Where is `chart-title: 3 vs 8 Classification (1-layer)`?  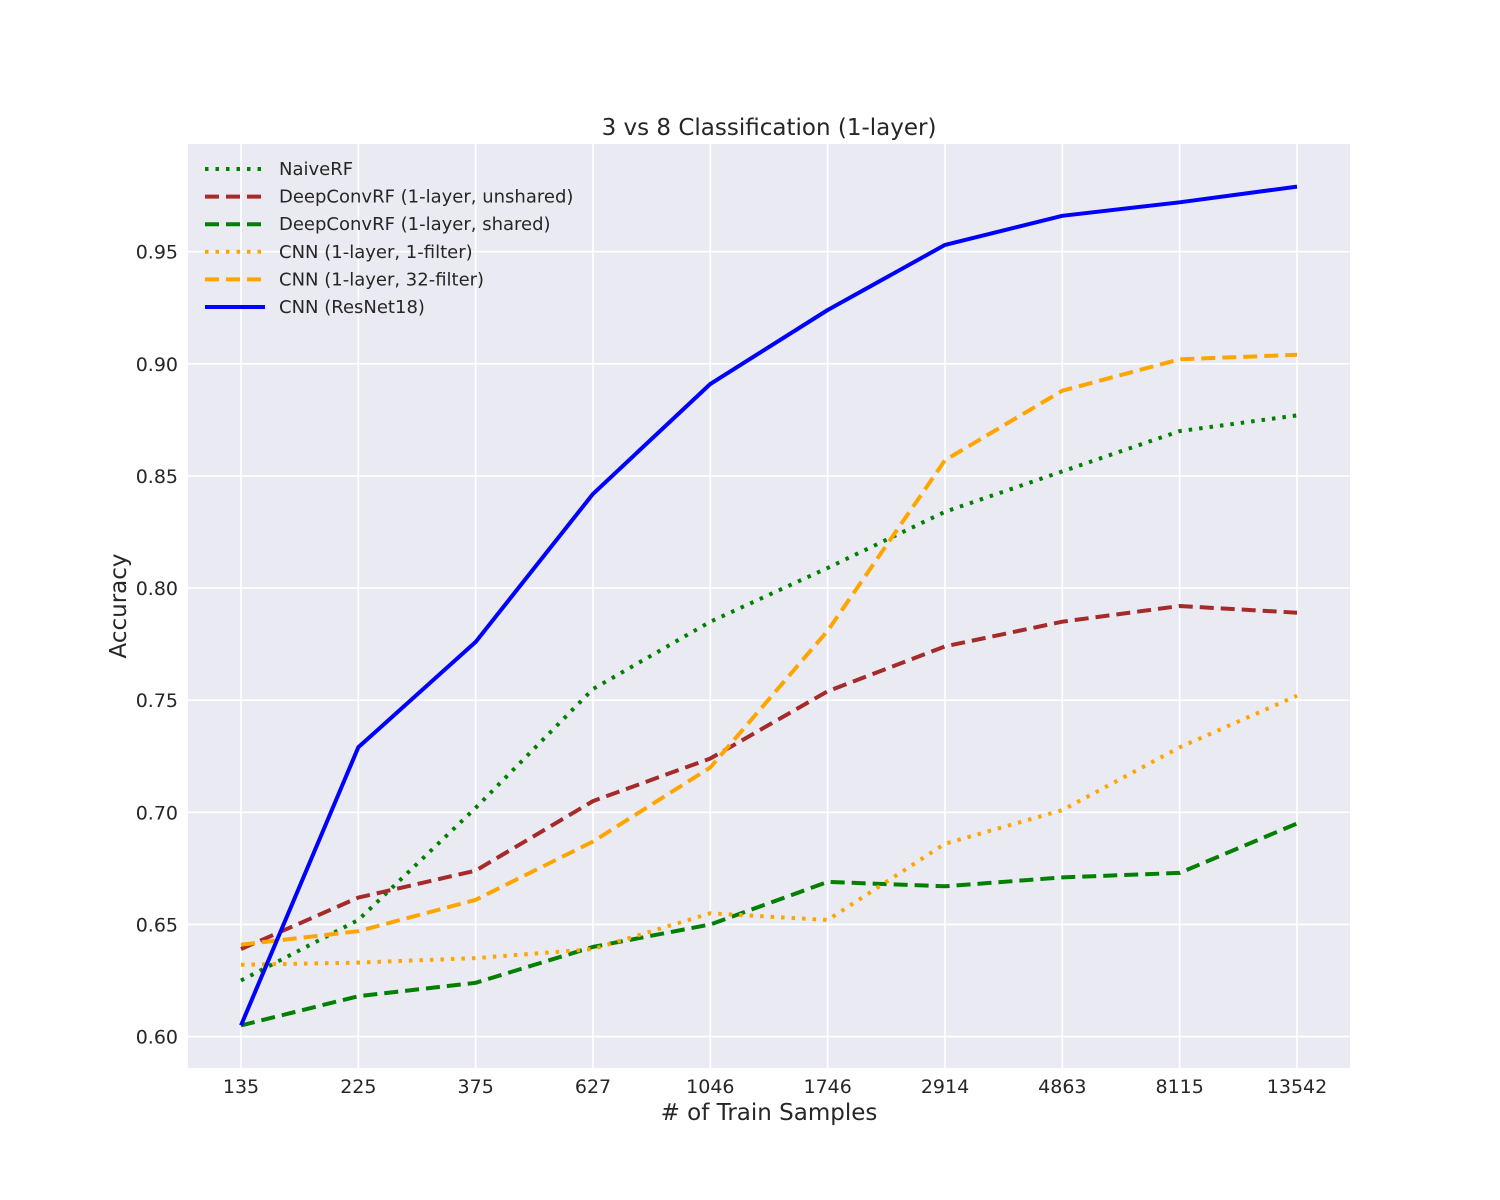
chart-title: 3 vs 8 Classification (1-layer) is located at coordinates (769, 128).